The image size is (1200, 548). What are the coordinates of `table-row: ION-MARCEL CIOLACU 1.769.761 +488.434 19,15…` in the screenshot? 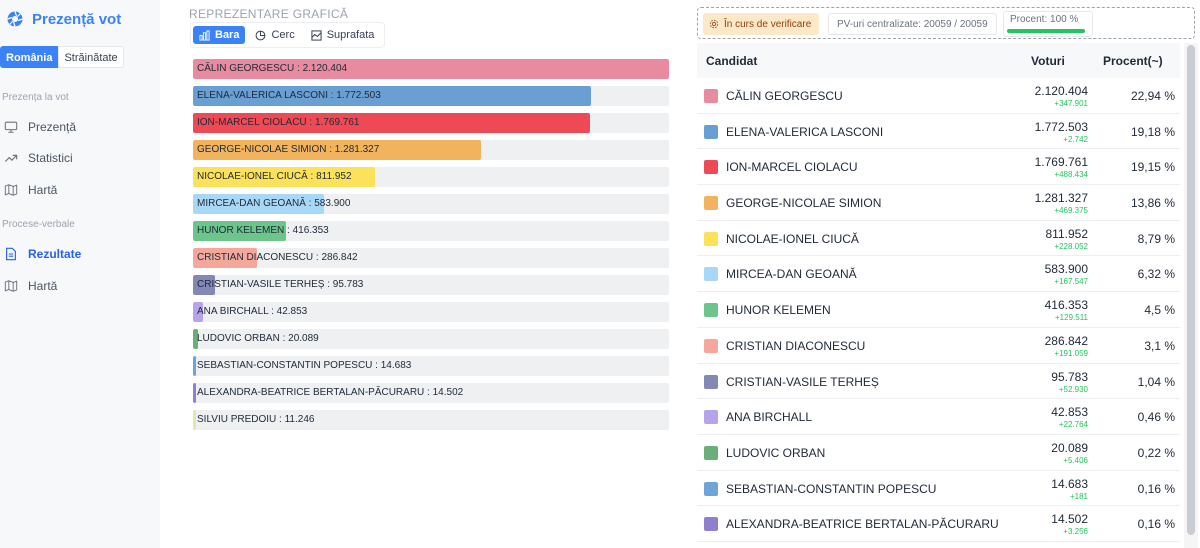 It's located at (938, 167).